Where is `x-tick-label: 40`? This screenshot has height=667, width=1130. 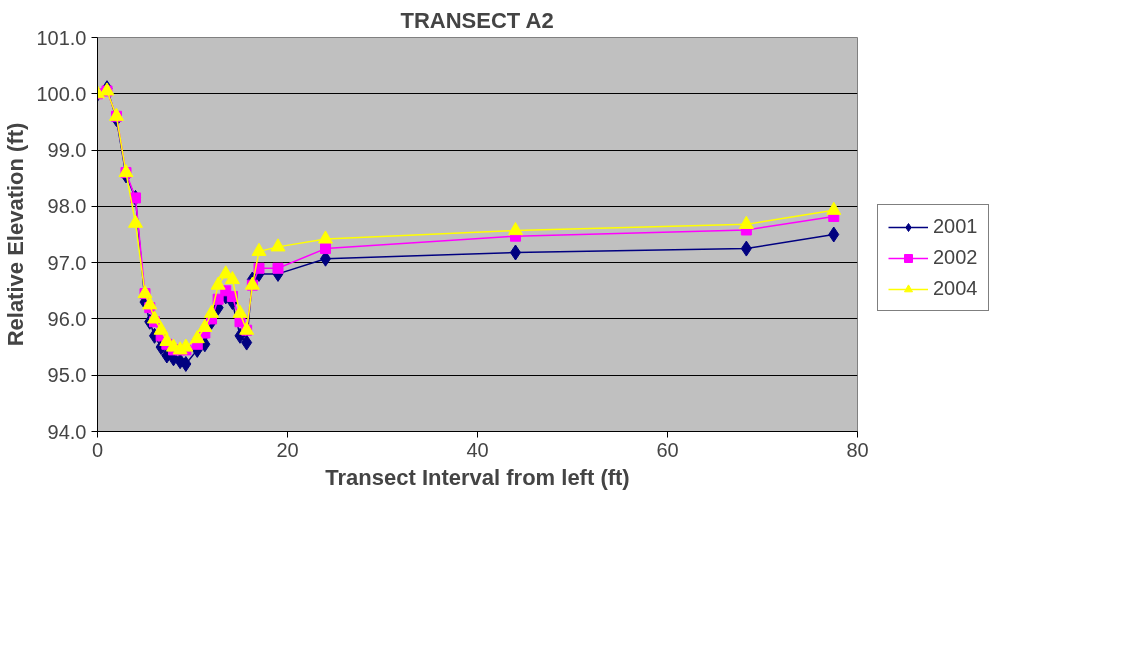 x-tick-label: 40 is located at coordinates (477, 449).